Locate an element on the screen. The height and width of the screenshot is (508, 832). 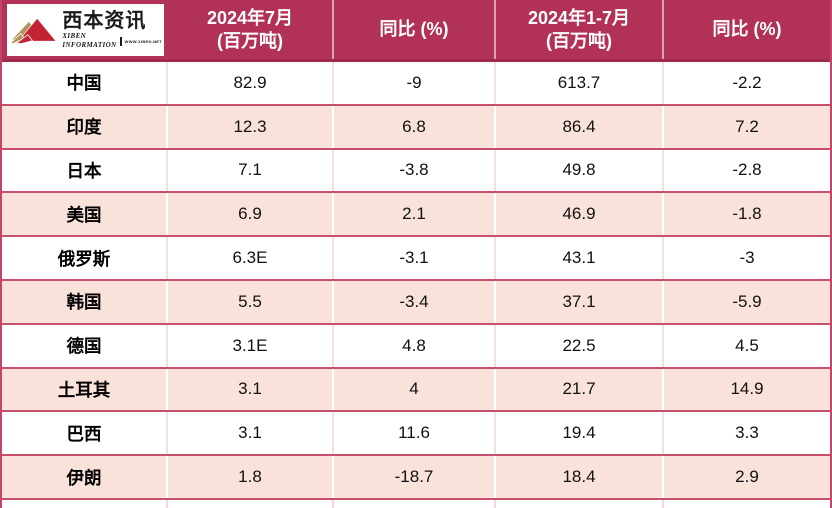
value-cell: 86.4 is located at coordinates (580, 126).